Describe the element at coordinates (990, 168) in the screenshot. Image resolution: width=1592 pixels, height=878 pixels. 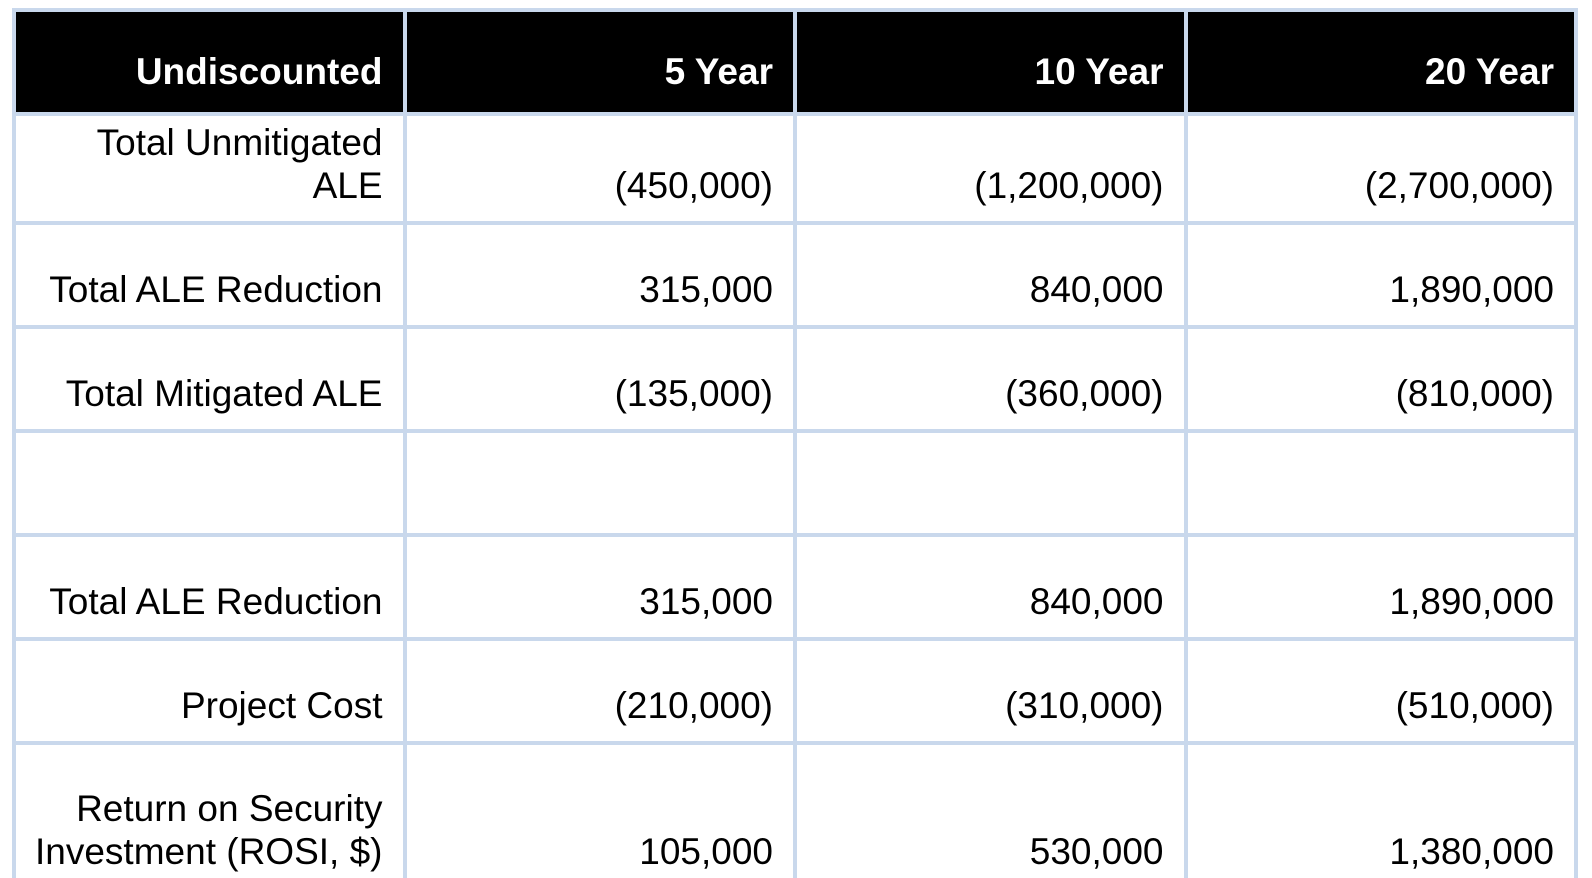
I see `cell-value: (1,200,000)` at that location.